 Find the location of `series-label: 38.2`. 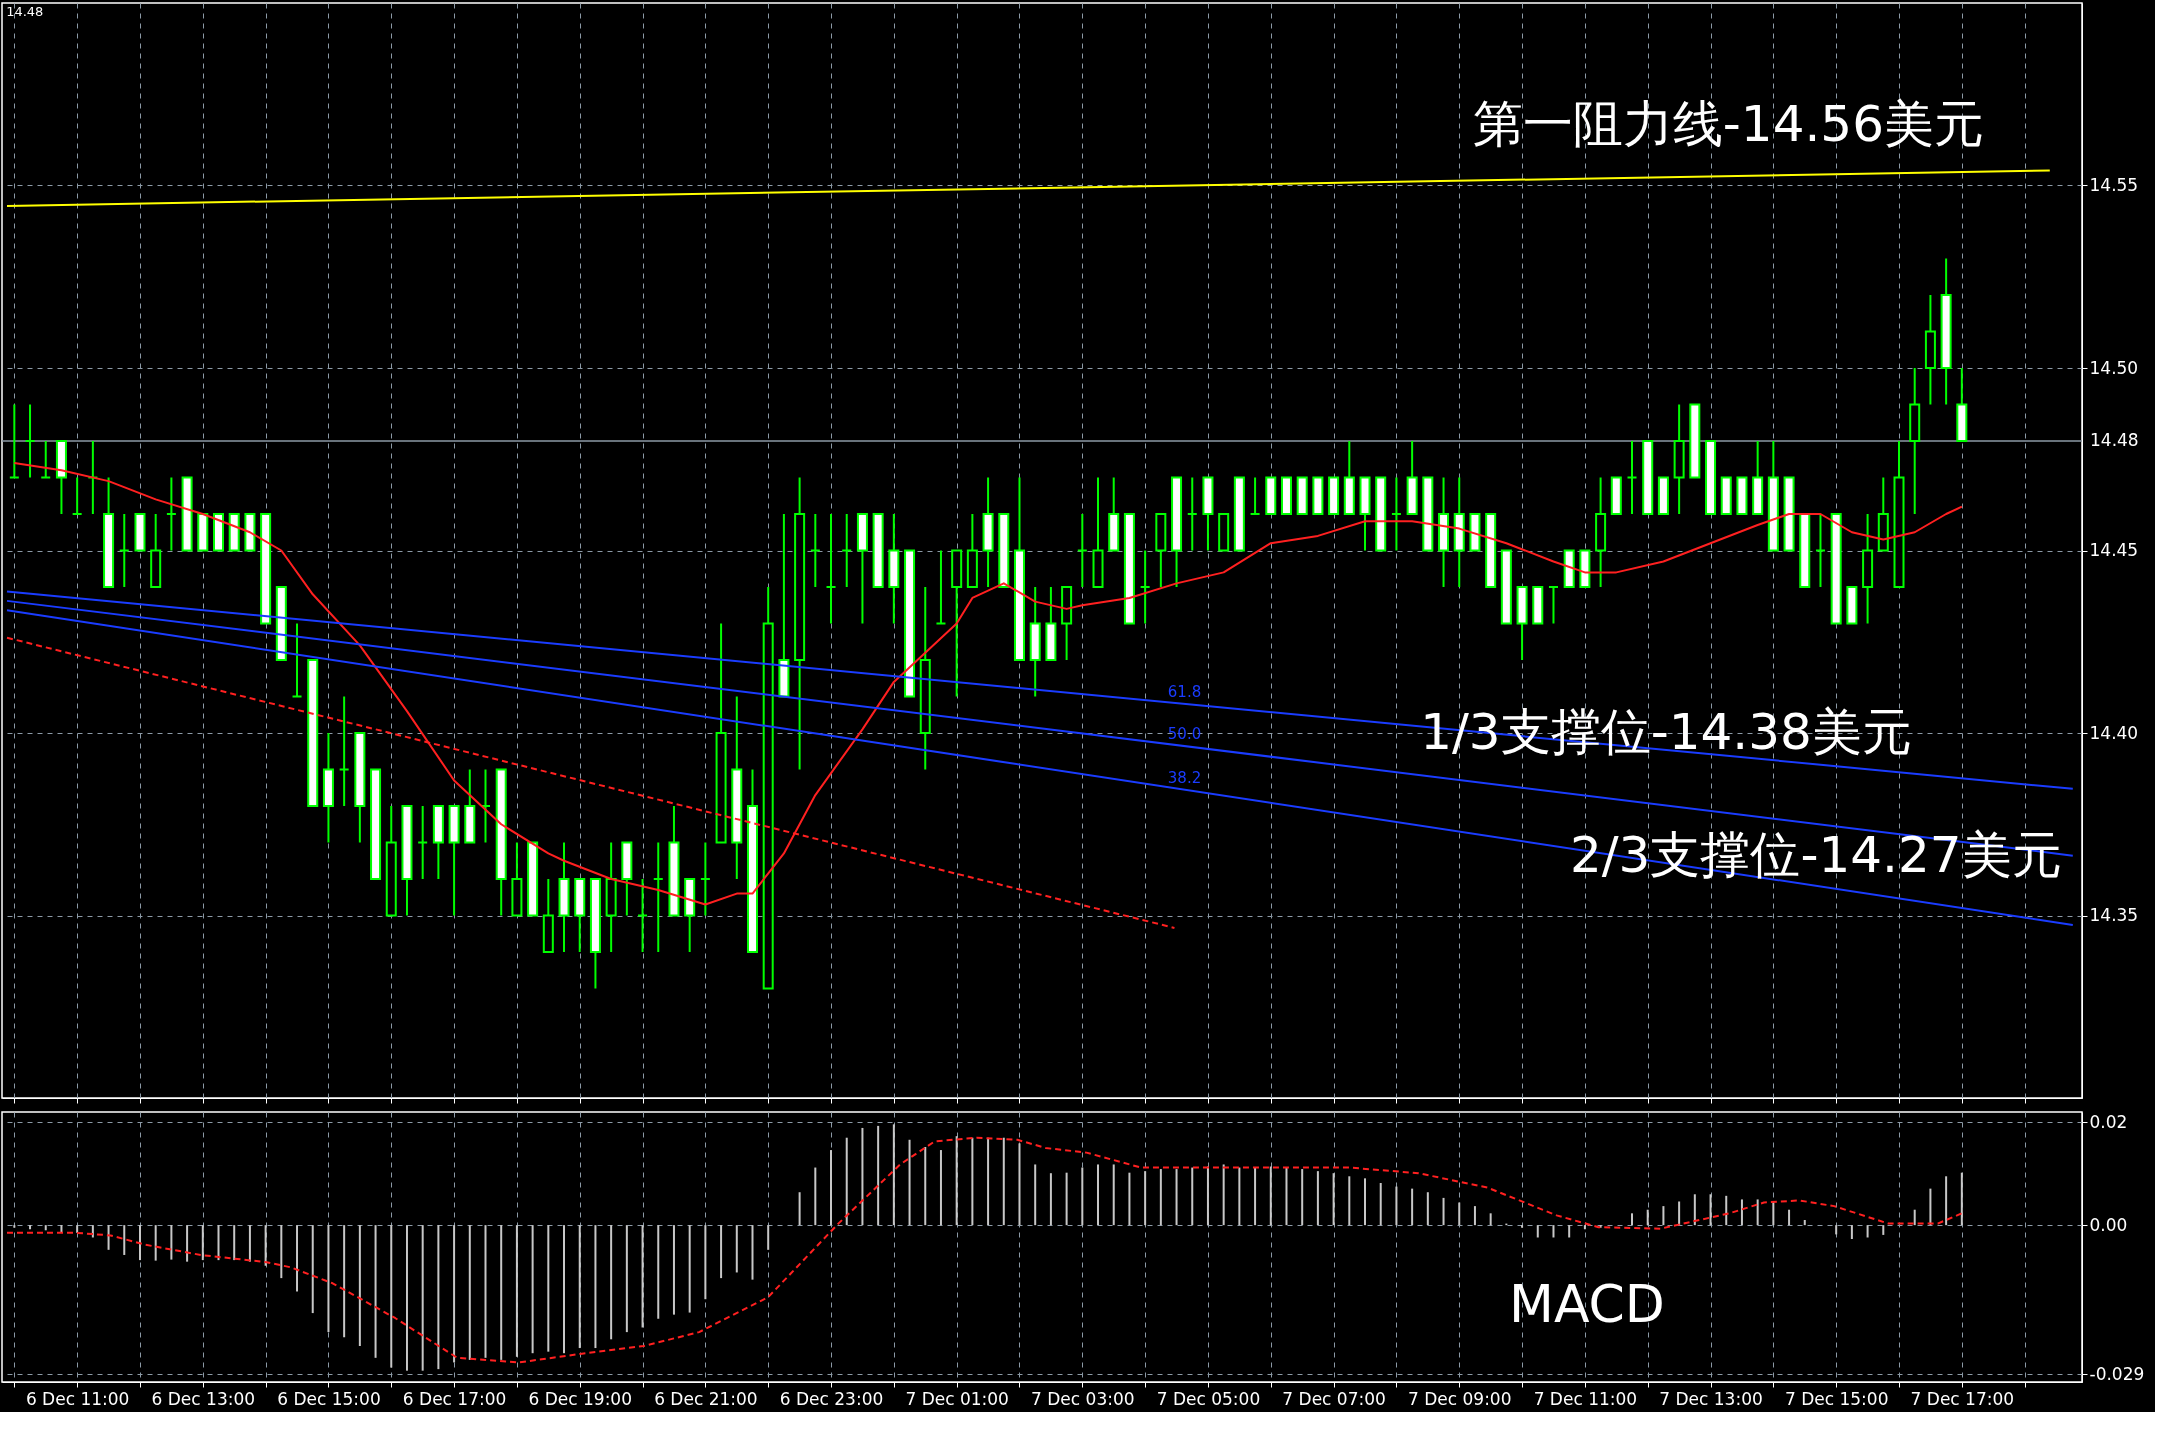

series-label: 38.2 is located at coordinates (1184, 777).